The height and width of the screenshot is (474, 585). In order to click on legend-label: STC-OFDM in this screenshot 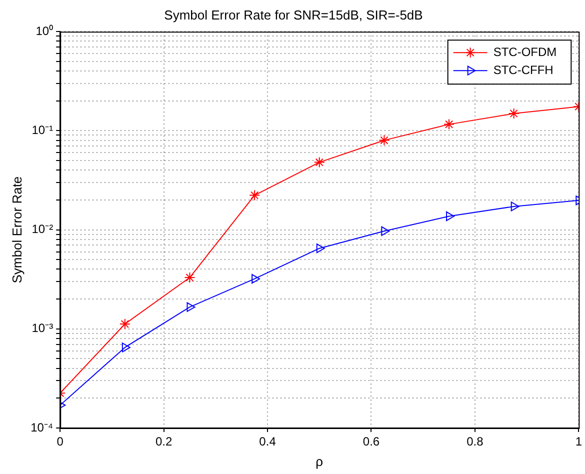, I will do `click(525, 51)`.